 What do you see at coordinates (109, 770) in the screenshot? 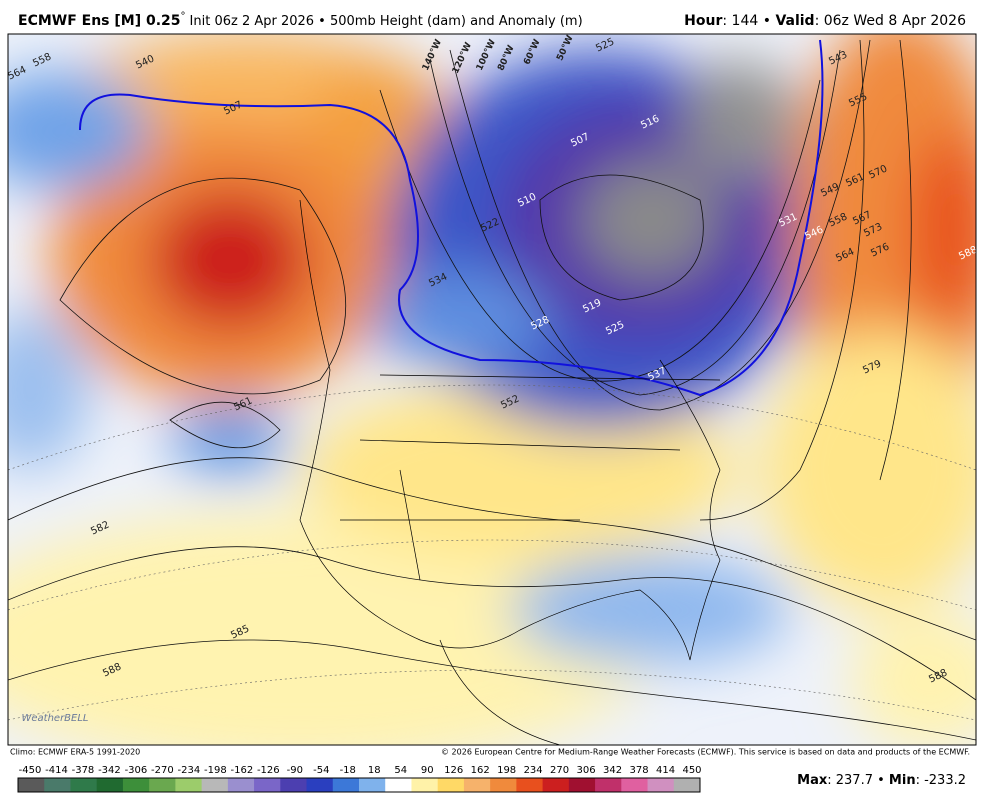
I see `colorbar-label: -342` at bounding box center [109, 770].